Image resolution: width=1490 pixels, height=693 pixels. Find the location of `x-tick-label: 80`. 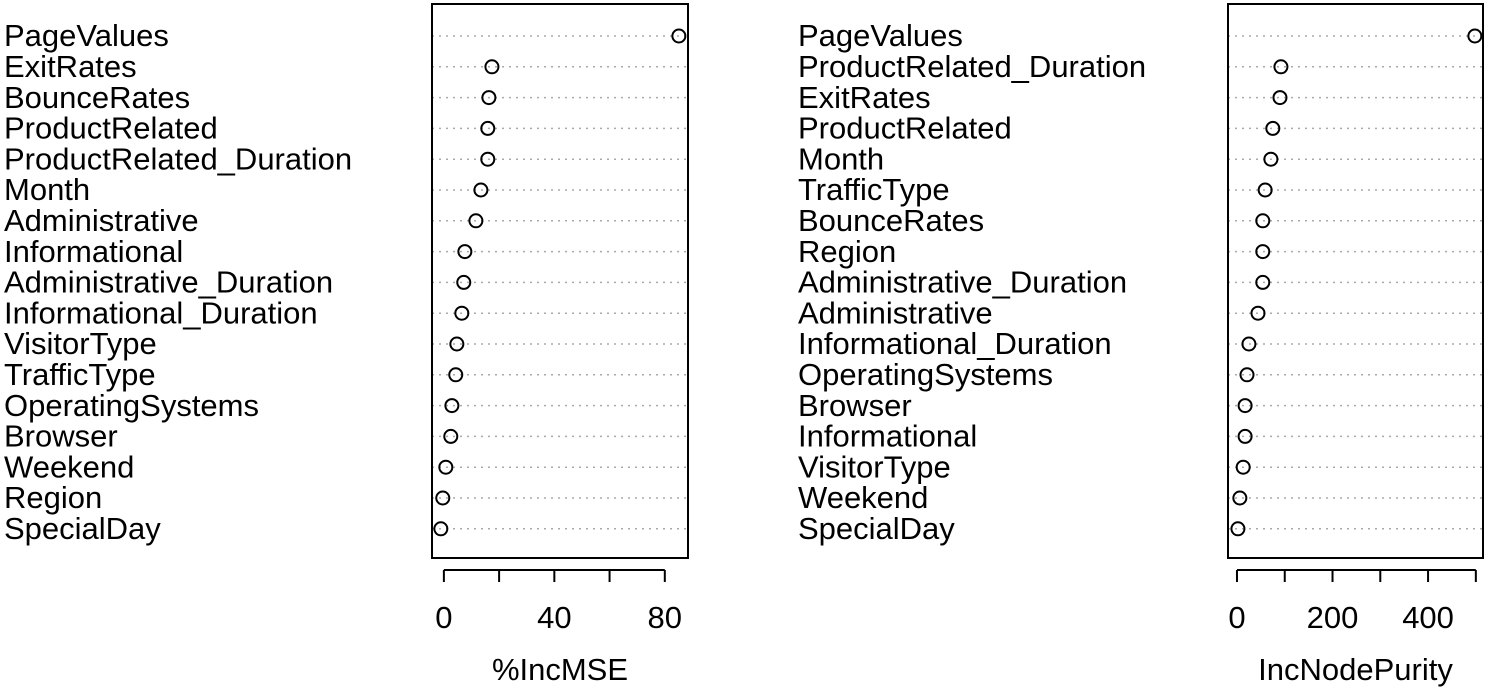

x-tick-label: 80 is located at coordinates (665, 617).